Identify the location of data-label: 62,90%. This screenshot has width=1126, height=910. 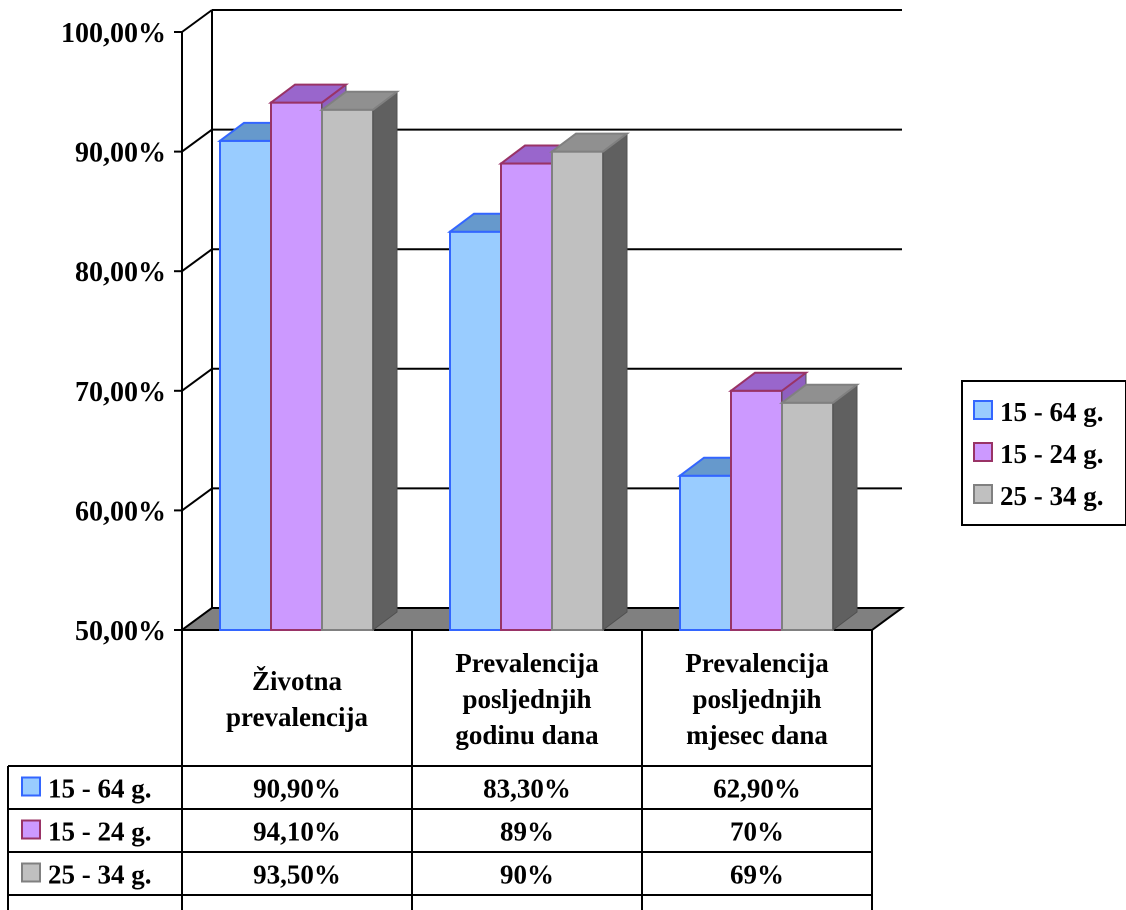
(757, 789).